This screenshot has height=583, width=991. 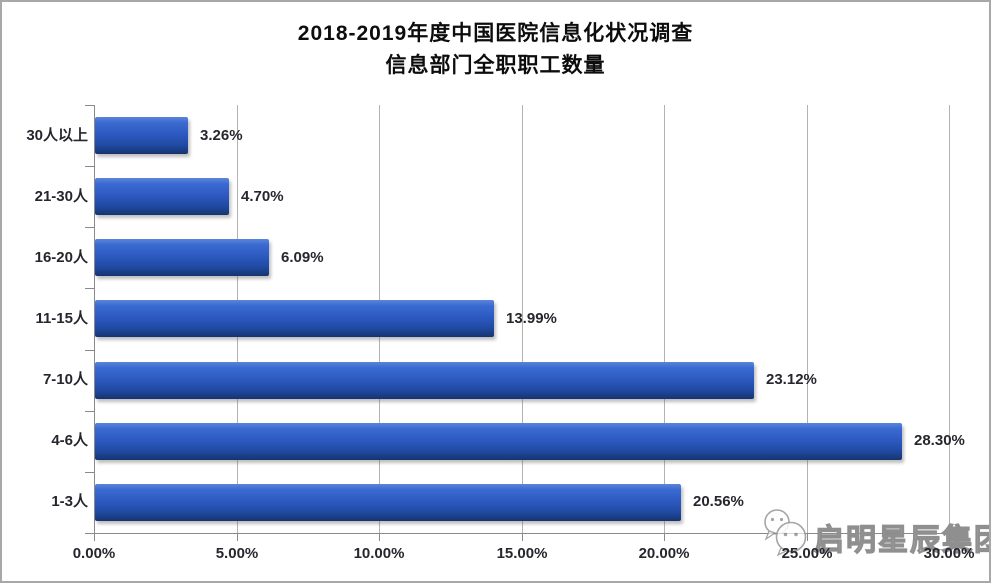 I want to click on category-label: 16-20人, so click(x=61, y=257).